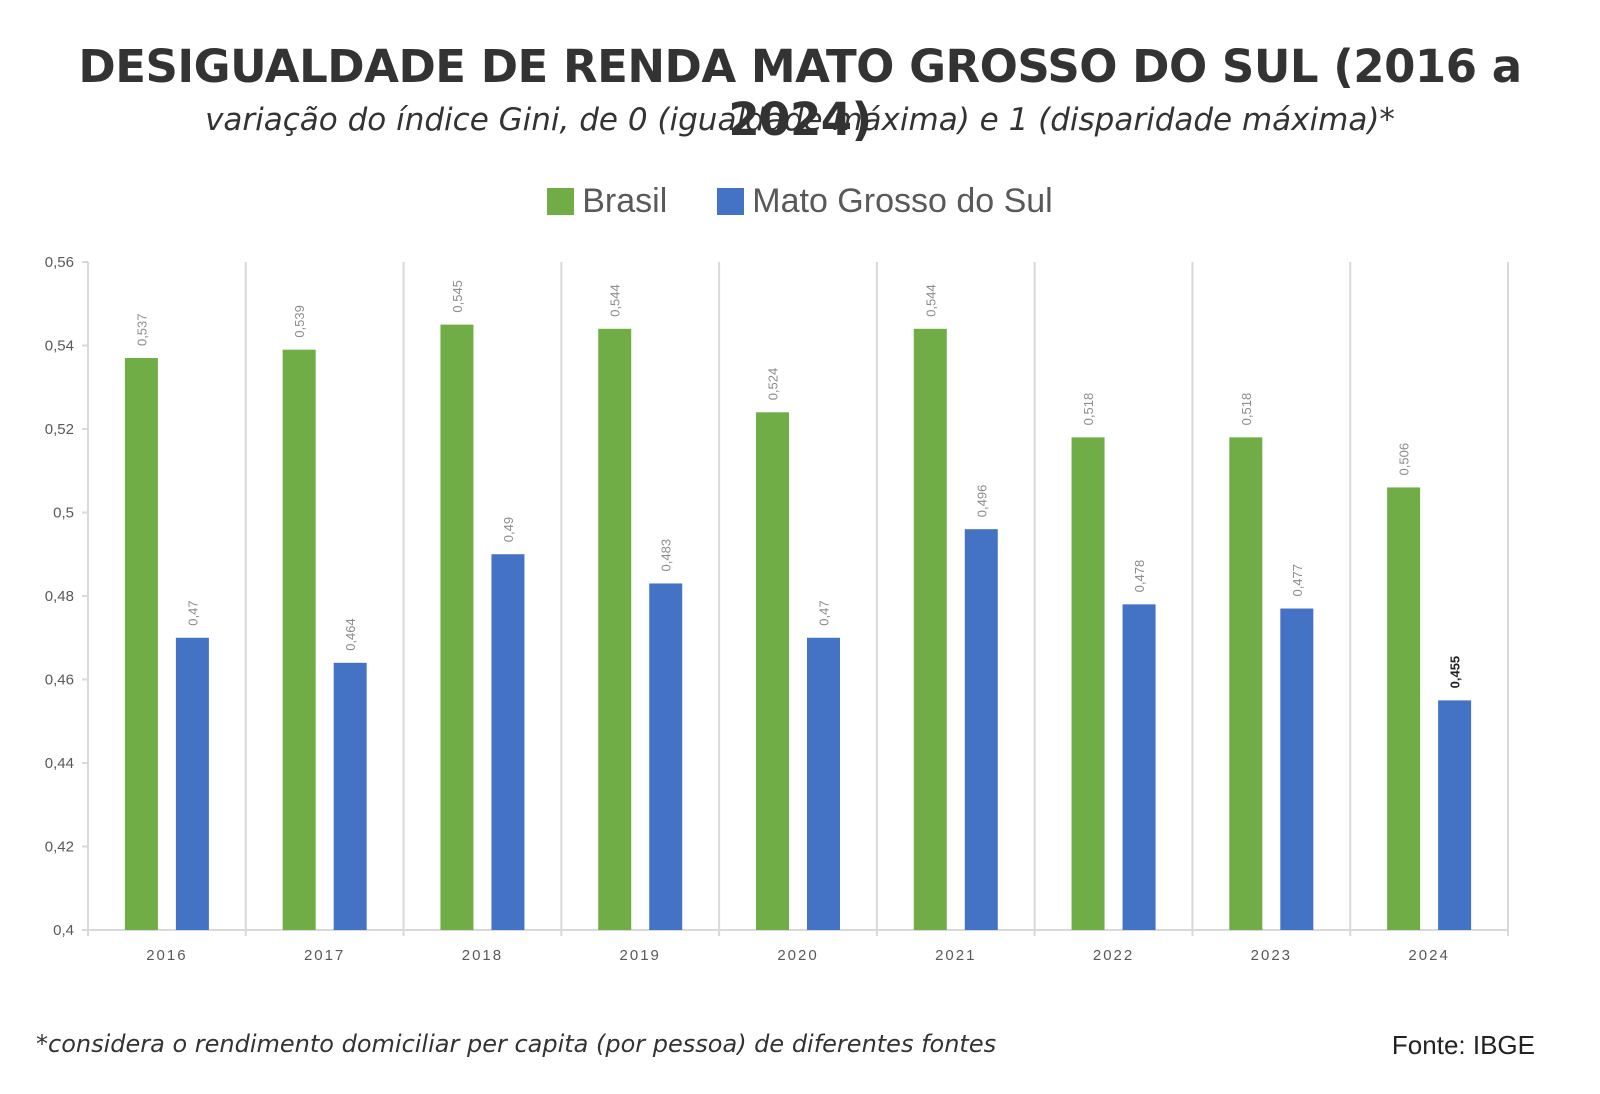 Image resolution: width=1600 pixels, height=1094 pixels. I want to click on data-label: 0,537, so click(141, 329).